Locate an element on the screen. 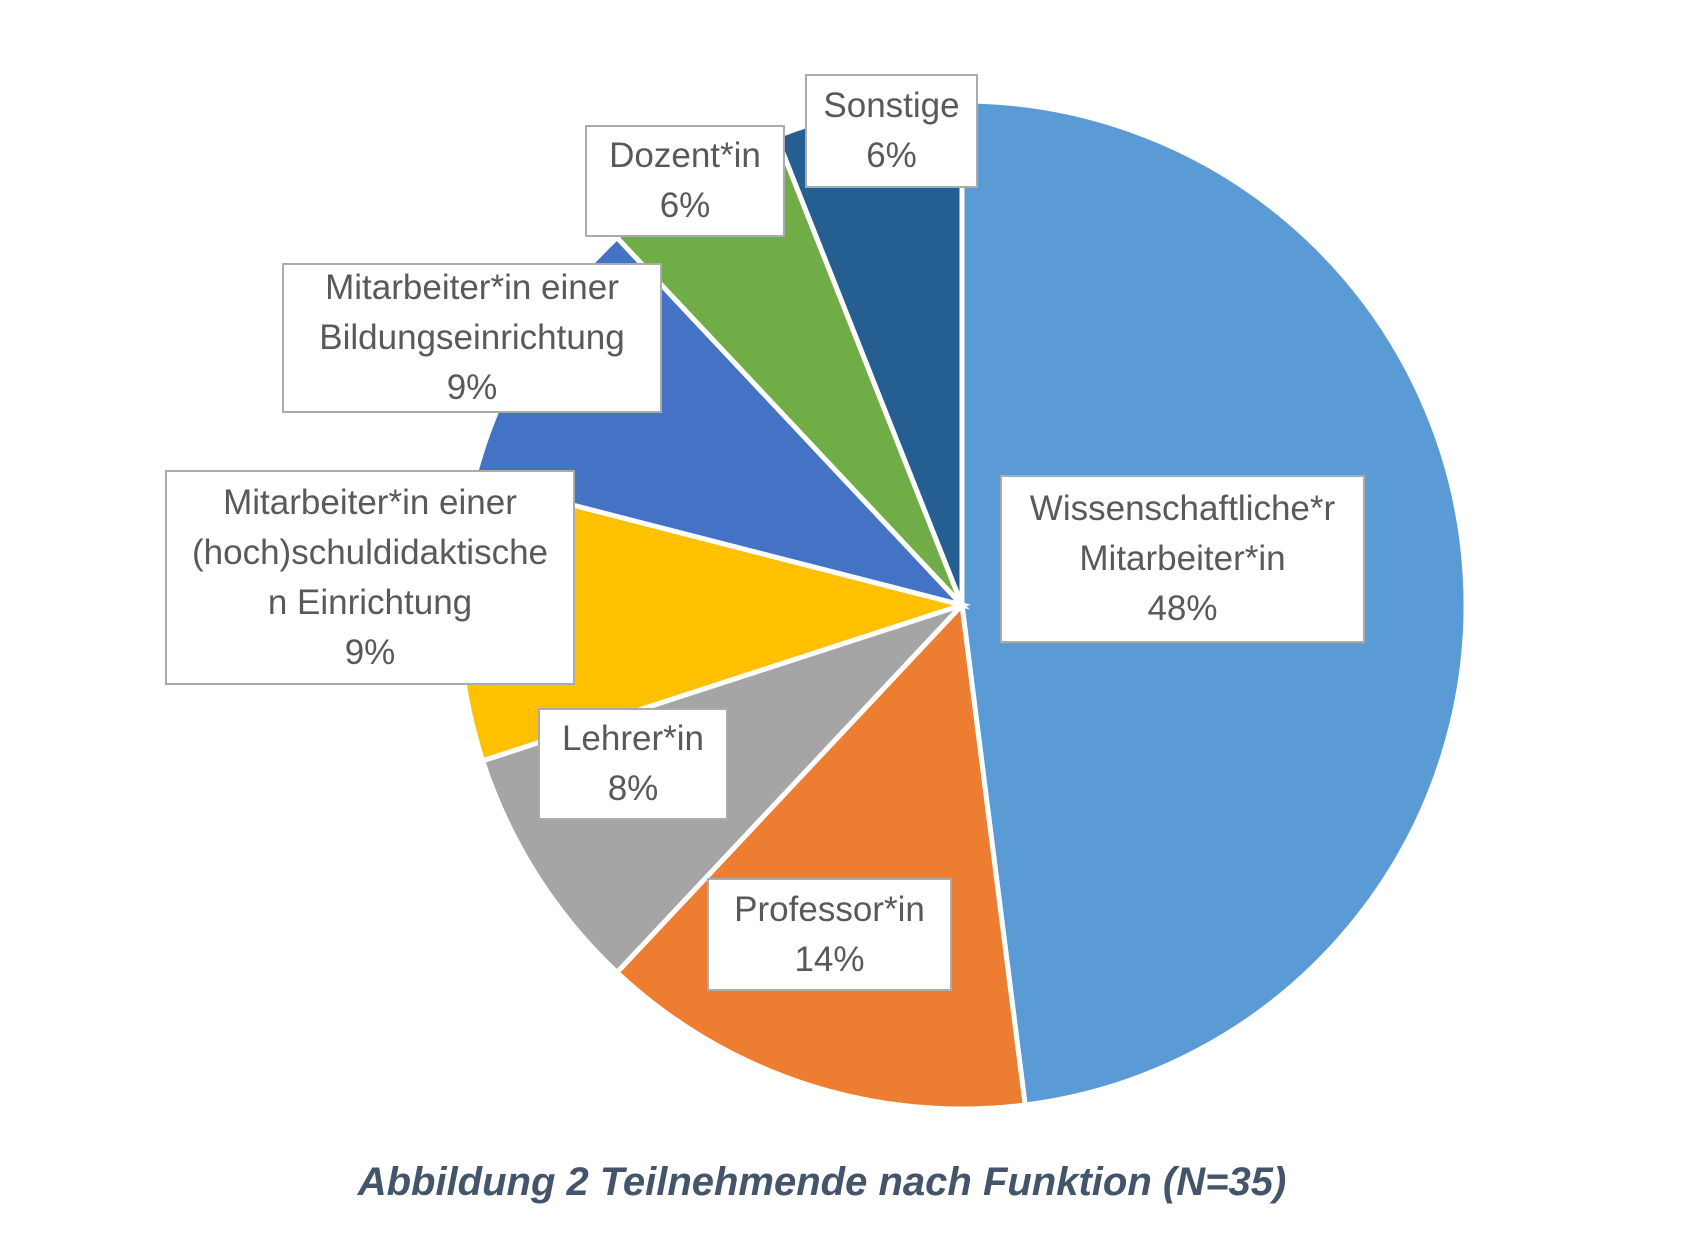  data-label-3: Lehrer*in 8% is located at coordinates (633, 764).